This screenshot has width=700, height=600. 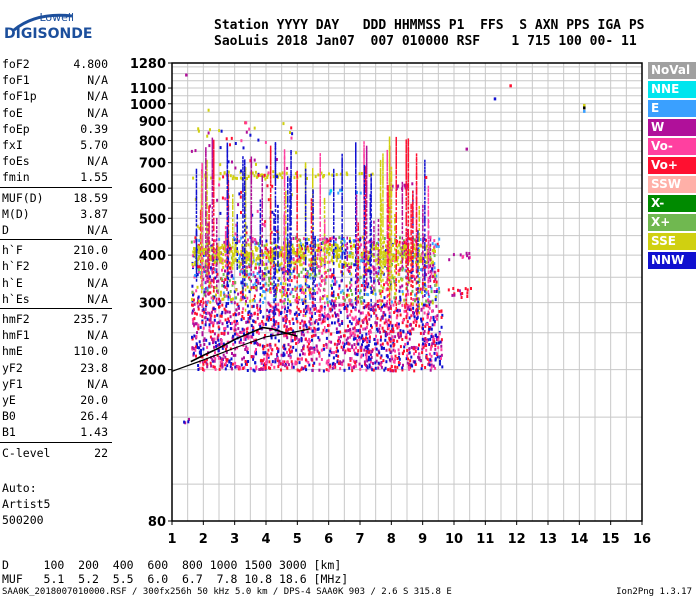 What do you see at coordinates (55, 96) in the screenshot?
I see `param-row-fof1p: foF1p N/A` at bounding box center [55, 96].